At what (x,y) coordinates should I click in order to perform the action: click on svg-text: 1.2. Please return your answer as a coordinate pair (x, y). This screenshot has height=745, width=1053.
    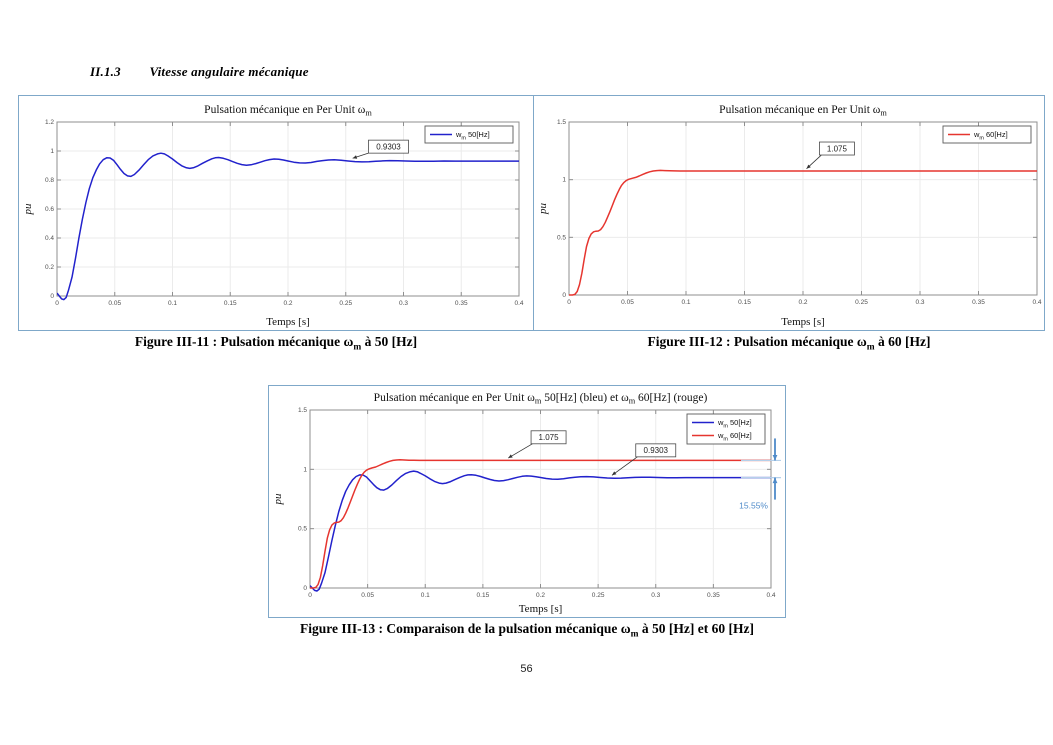
    Looking at the image, I should click on (49, 122).